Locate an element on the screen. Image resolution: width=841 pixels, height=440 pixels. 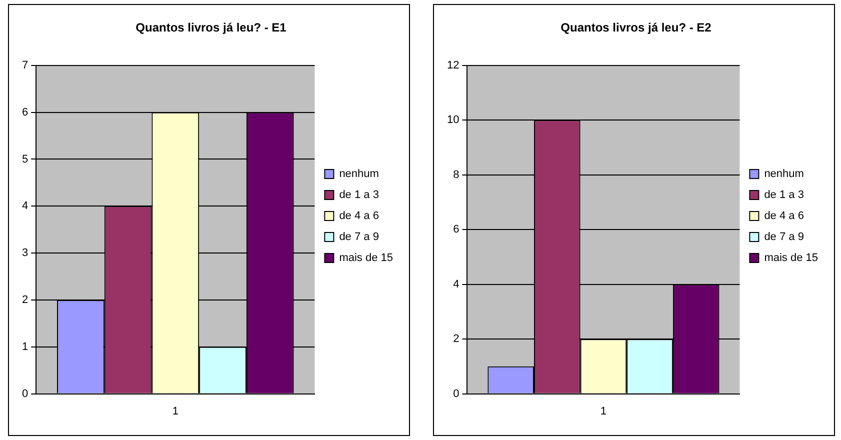
y-tick-label: 10 is located at coordinates (453, 120).